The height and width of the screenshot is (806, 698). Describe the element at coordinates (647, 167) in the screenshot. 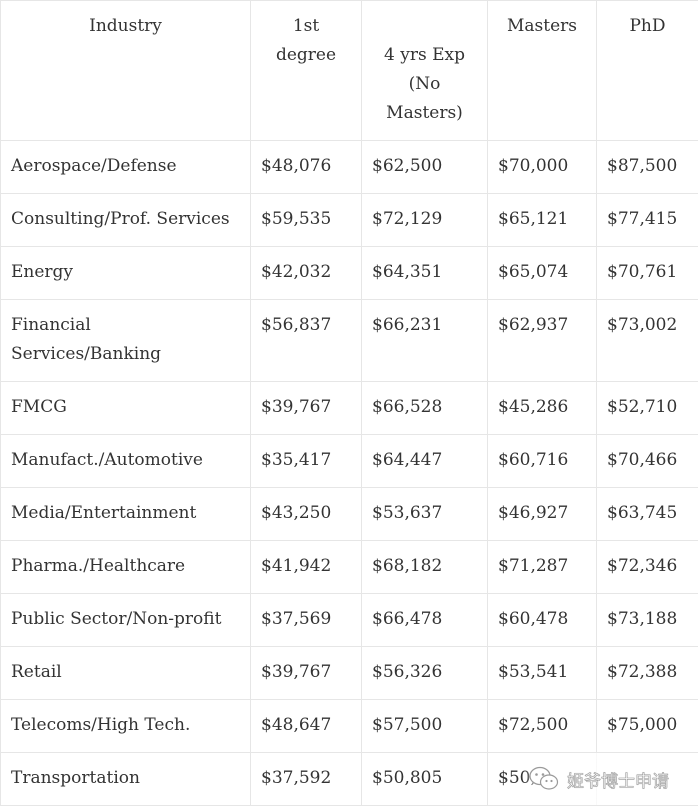

I see `cell-phd: $87,500` at that location.